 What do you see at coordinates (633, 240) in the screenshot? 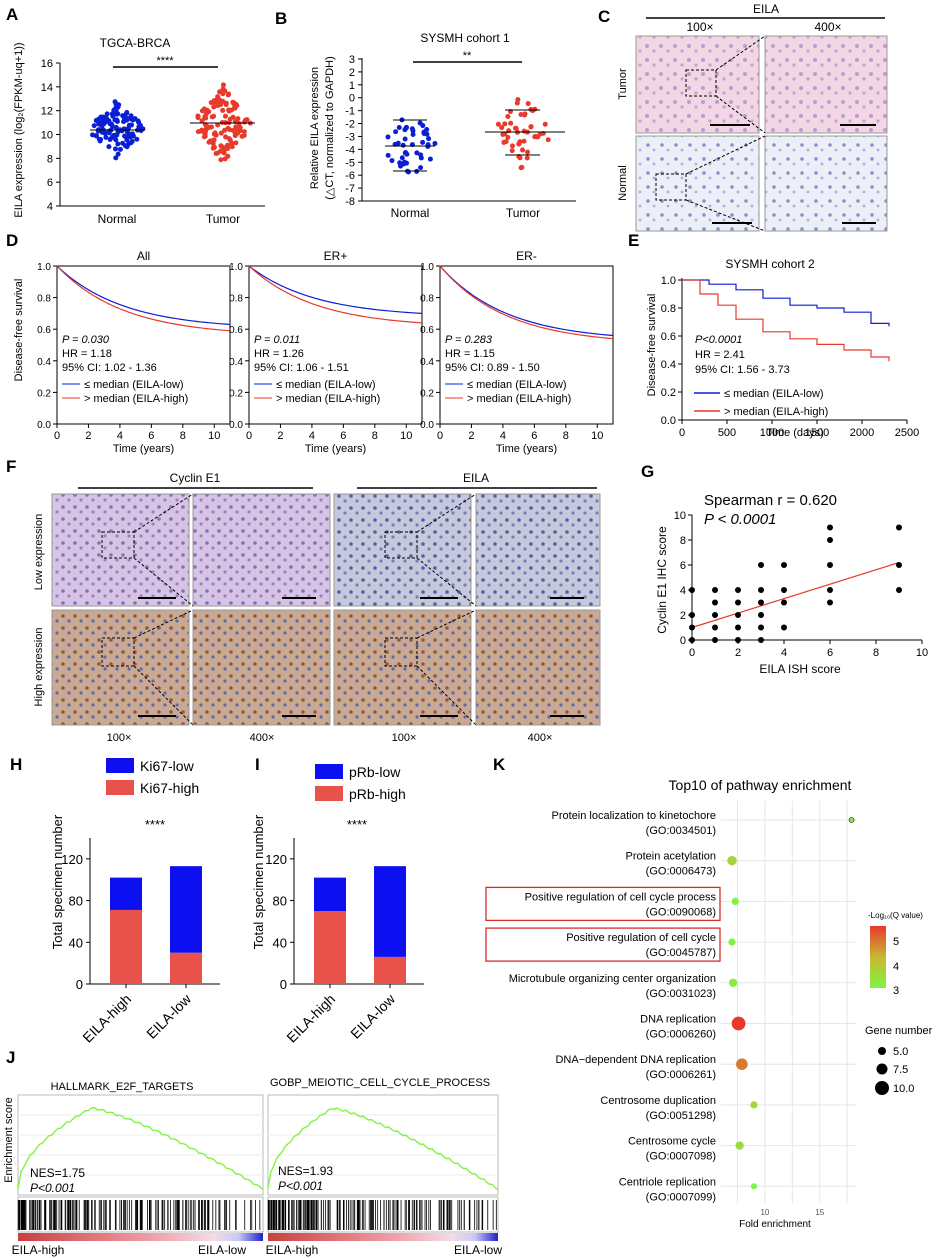
I see `panel-letter-e: E` at bounding box center [633, 240].